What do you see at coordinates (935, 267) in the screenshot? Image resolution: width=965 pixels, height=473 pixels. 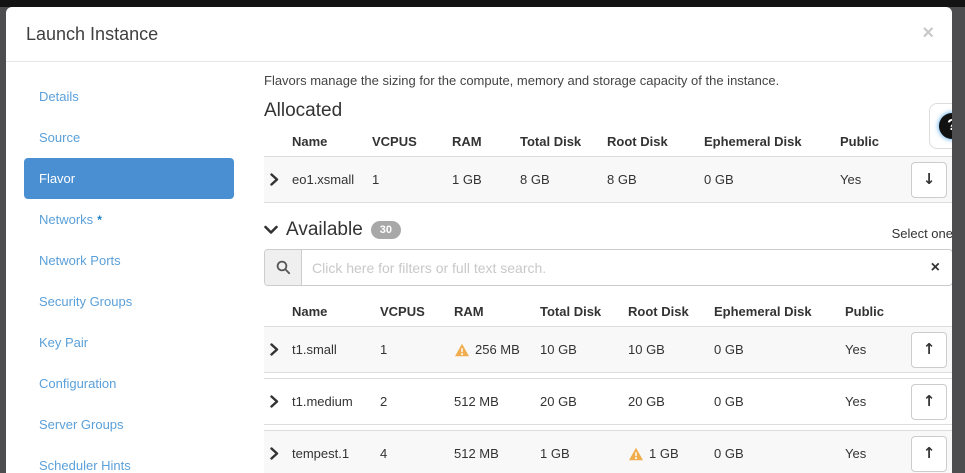 I see `clear-search-icon: ×` at bounding box center [935, 267].